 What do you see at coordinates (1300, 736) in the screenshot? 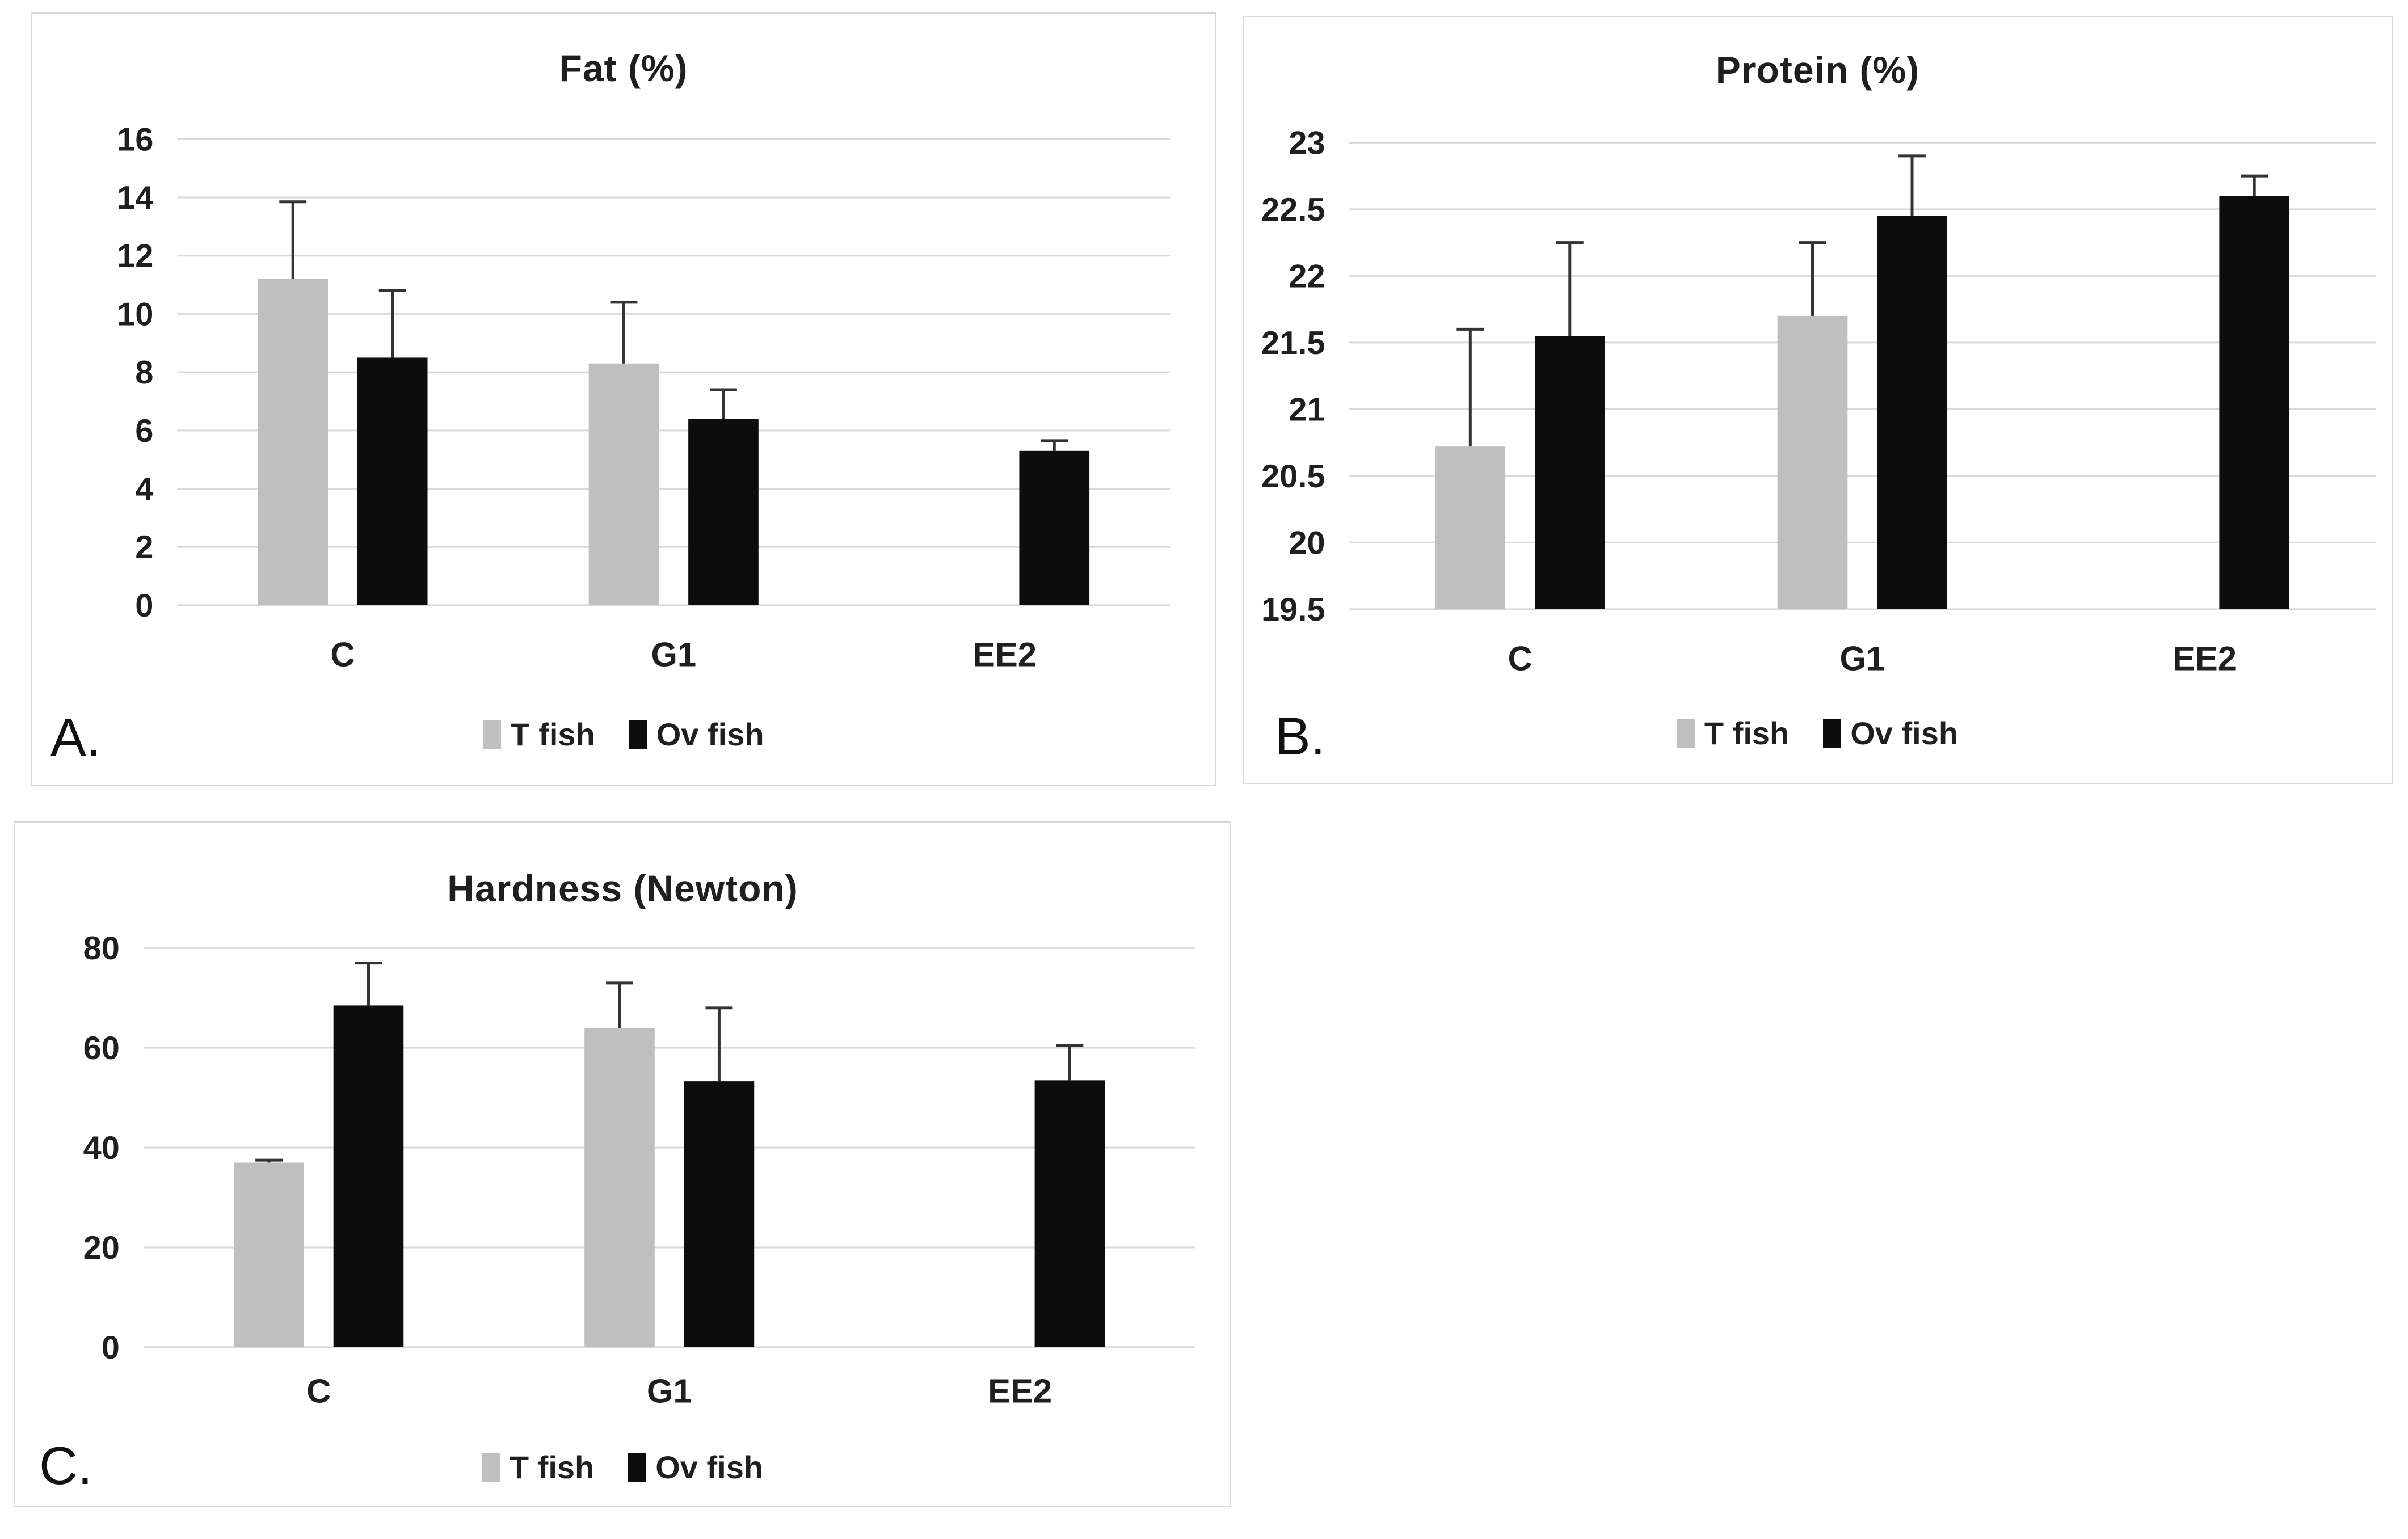
I see `panel-letter-b: B.` at bounding box center [1300, 736].